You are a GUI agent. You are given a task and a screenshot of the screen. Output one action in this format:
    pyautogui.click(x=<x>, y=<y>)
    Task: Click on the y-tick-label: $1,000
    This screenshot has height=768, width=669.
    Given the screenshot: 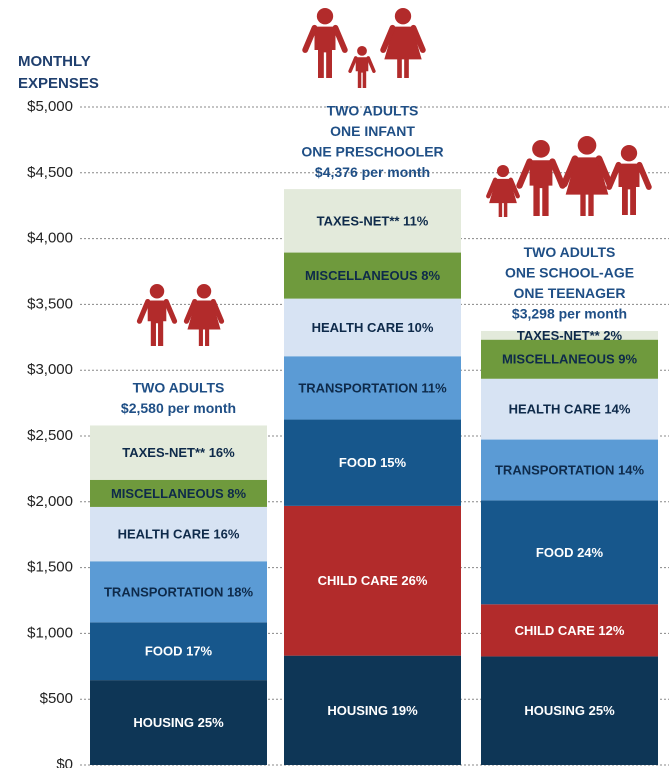 What is the action you would take?
    pyautogui.click(x=50, y=632)
    